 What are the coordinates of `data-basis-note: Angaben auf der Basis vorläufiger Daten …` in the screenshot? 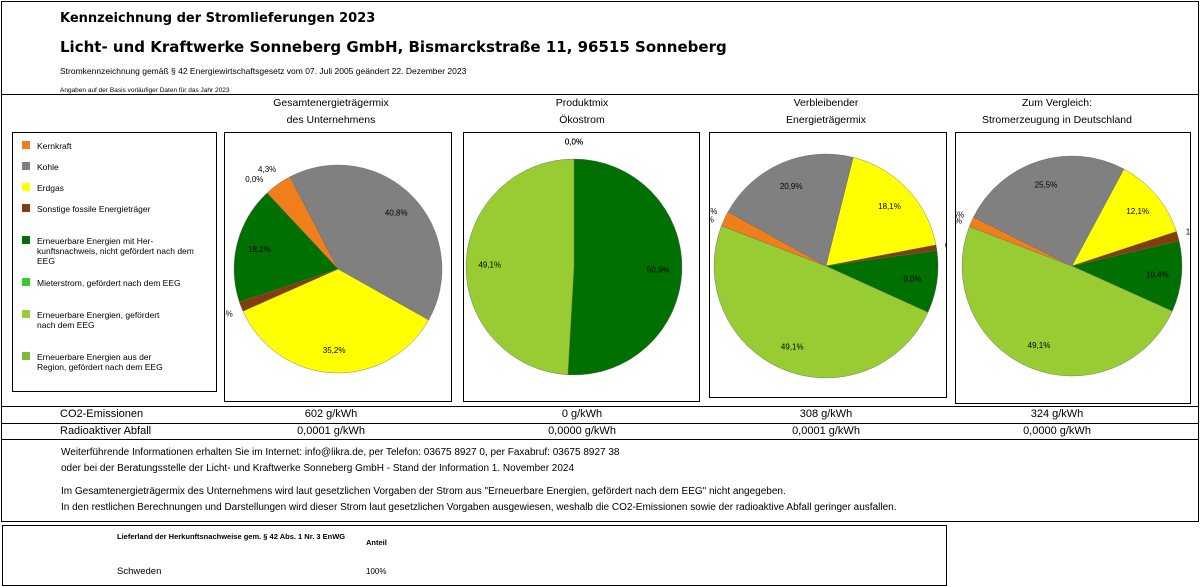 It's located at (145, 90).